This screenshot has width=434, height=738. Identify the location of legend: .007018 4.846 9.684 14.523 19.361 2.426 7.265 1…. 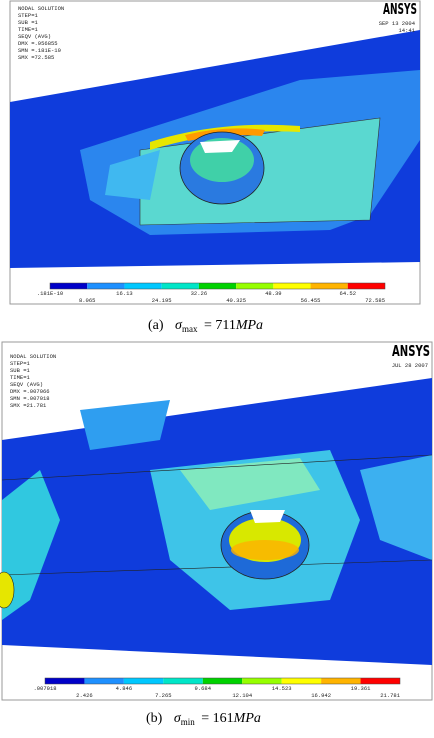
(217, 688).